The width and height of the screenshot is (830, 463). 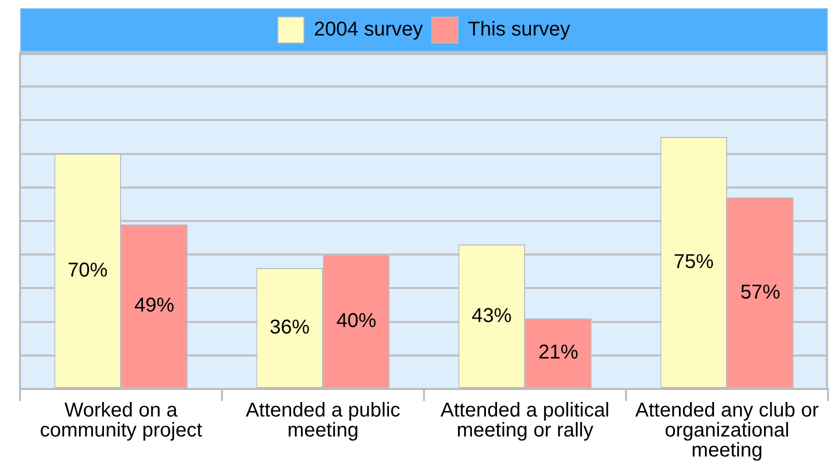 I want to click on data-label: 36%, so click(x=290, y=327).